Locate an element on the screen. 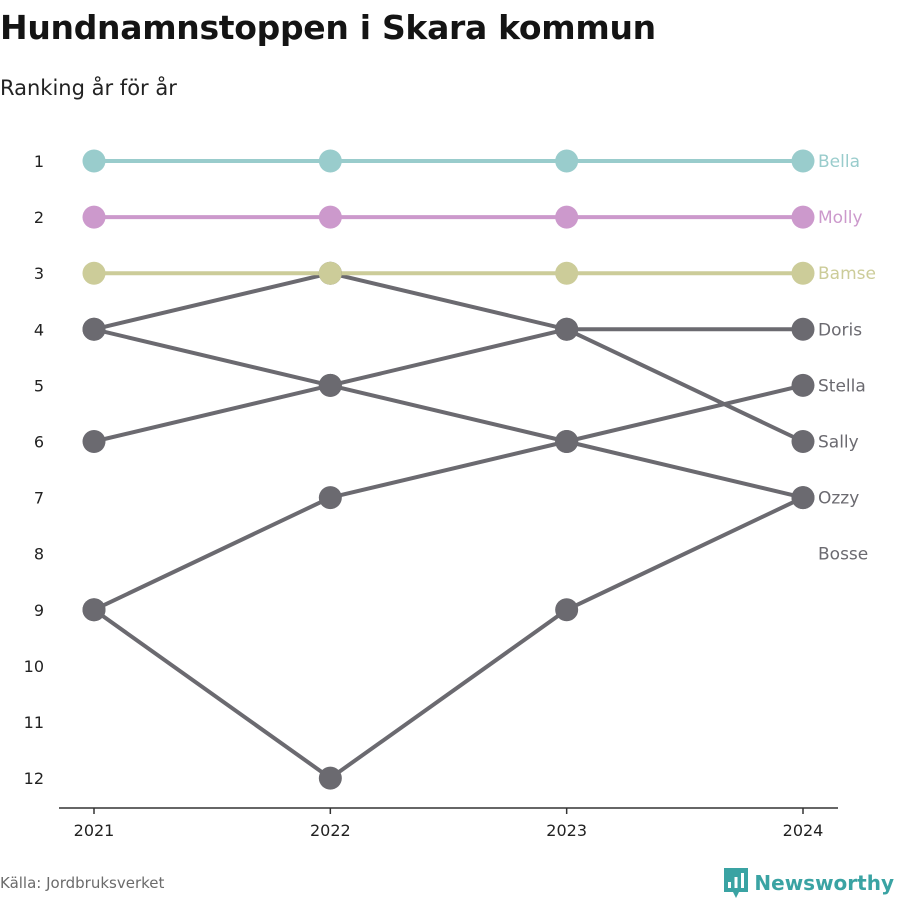 Image resolution: width=900 pixels, height=900 pixels. point-ozzy-2024 is located at coordinates (803, 498).